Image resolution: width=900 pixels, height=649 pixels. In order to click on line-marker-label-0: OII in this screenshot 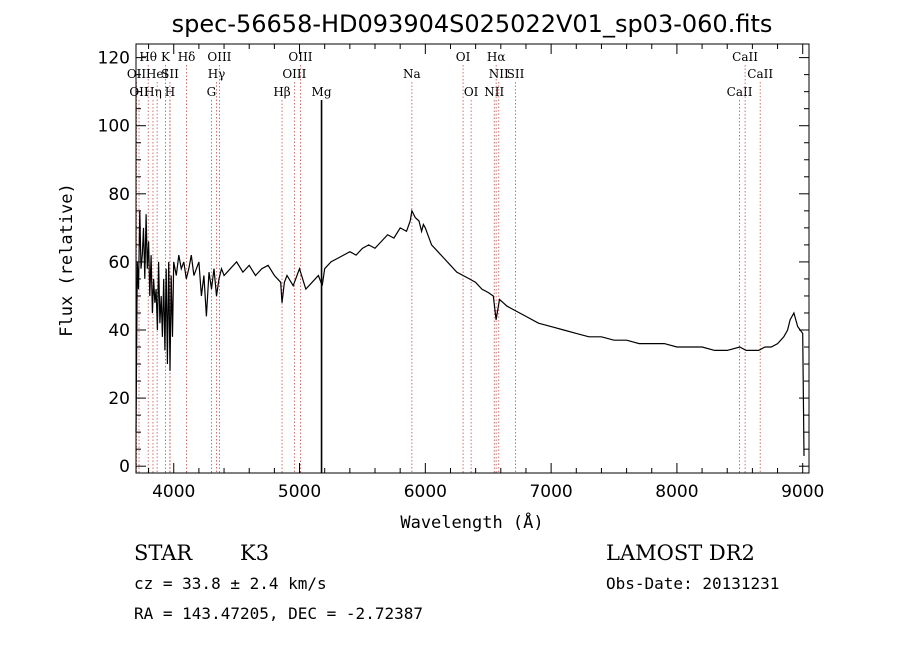, I will do `click(137, 74)`.